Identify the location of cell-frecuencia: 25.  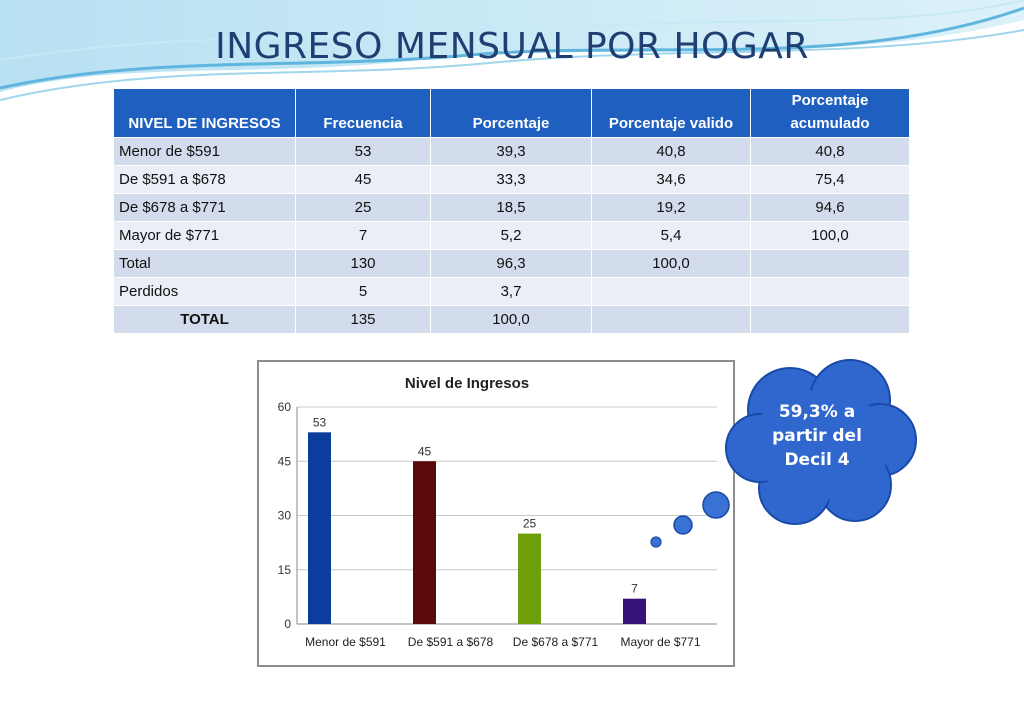
(363, 207).